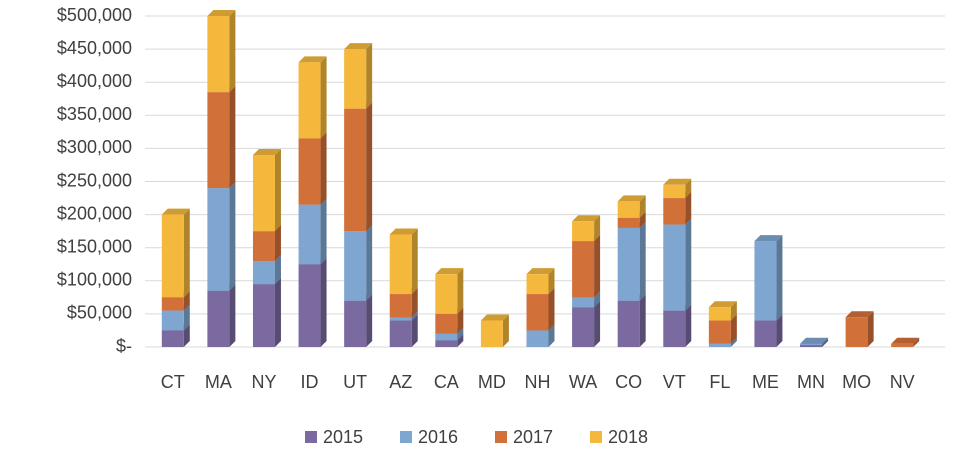 Image resolution: width=961 pixels, height=453 pixels. Describe the element at coordinates (263, 382) in the screenshot. I see `x-tick-label: NY` at that location.